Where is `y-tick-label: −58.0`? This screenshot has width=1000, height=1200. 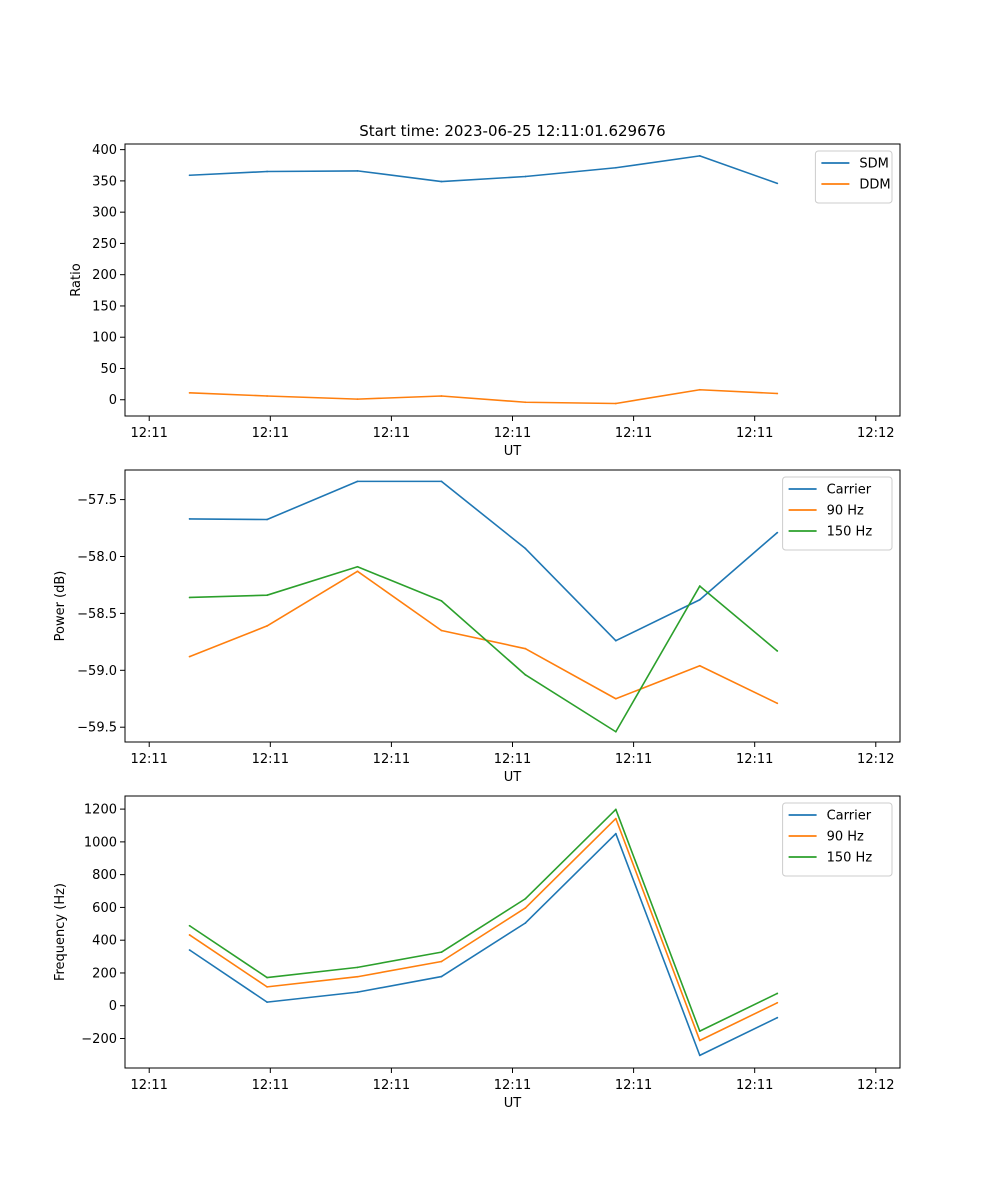
y-tick-label: −58.0 is located at coordinates (97, 557).